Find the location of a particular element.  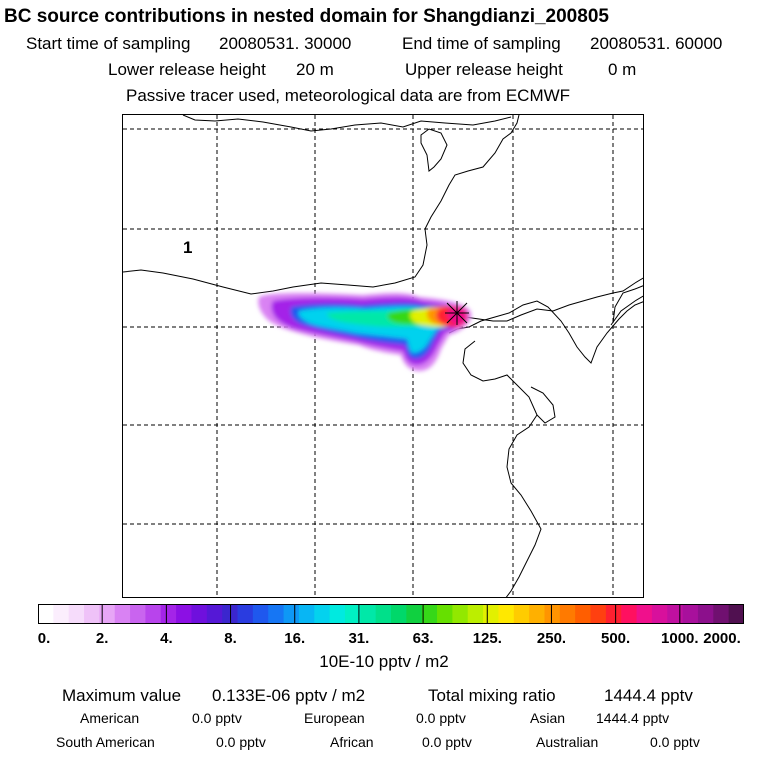

start-time-value: 20080531. 30000 is located at coordinates (285, 43).